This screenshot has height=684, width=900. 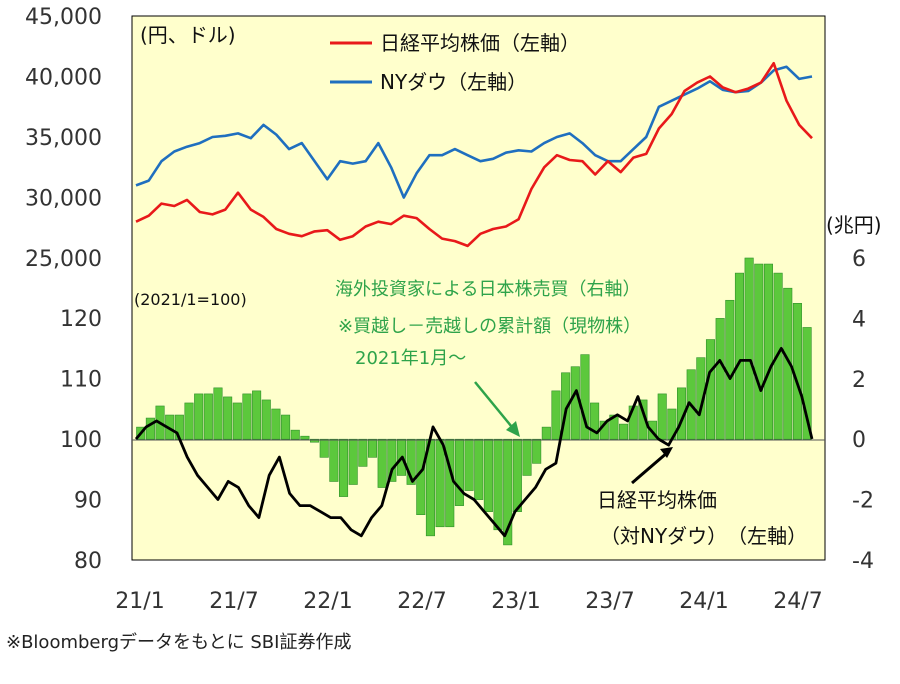 What do you see at coordinates (487, 289) in the screenshot?
I see `bar-series-title: 海外投資家による日本株売買（右軸）` at bounding box center [487, 289].